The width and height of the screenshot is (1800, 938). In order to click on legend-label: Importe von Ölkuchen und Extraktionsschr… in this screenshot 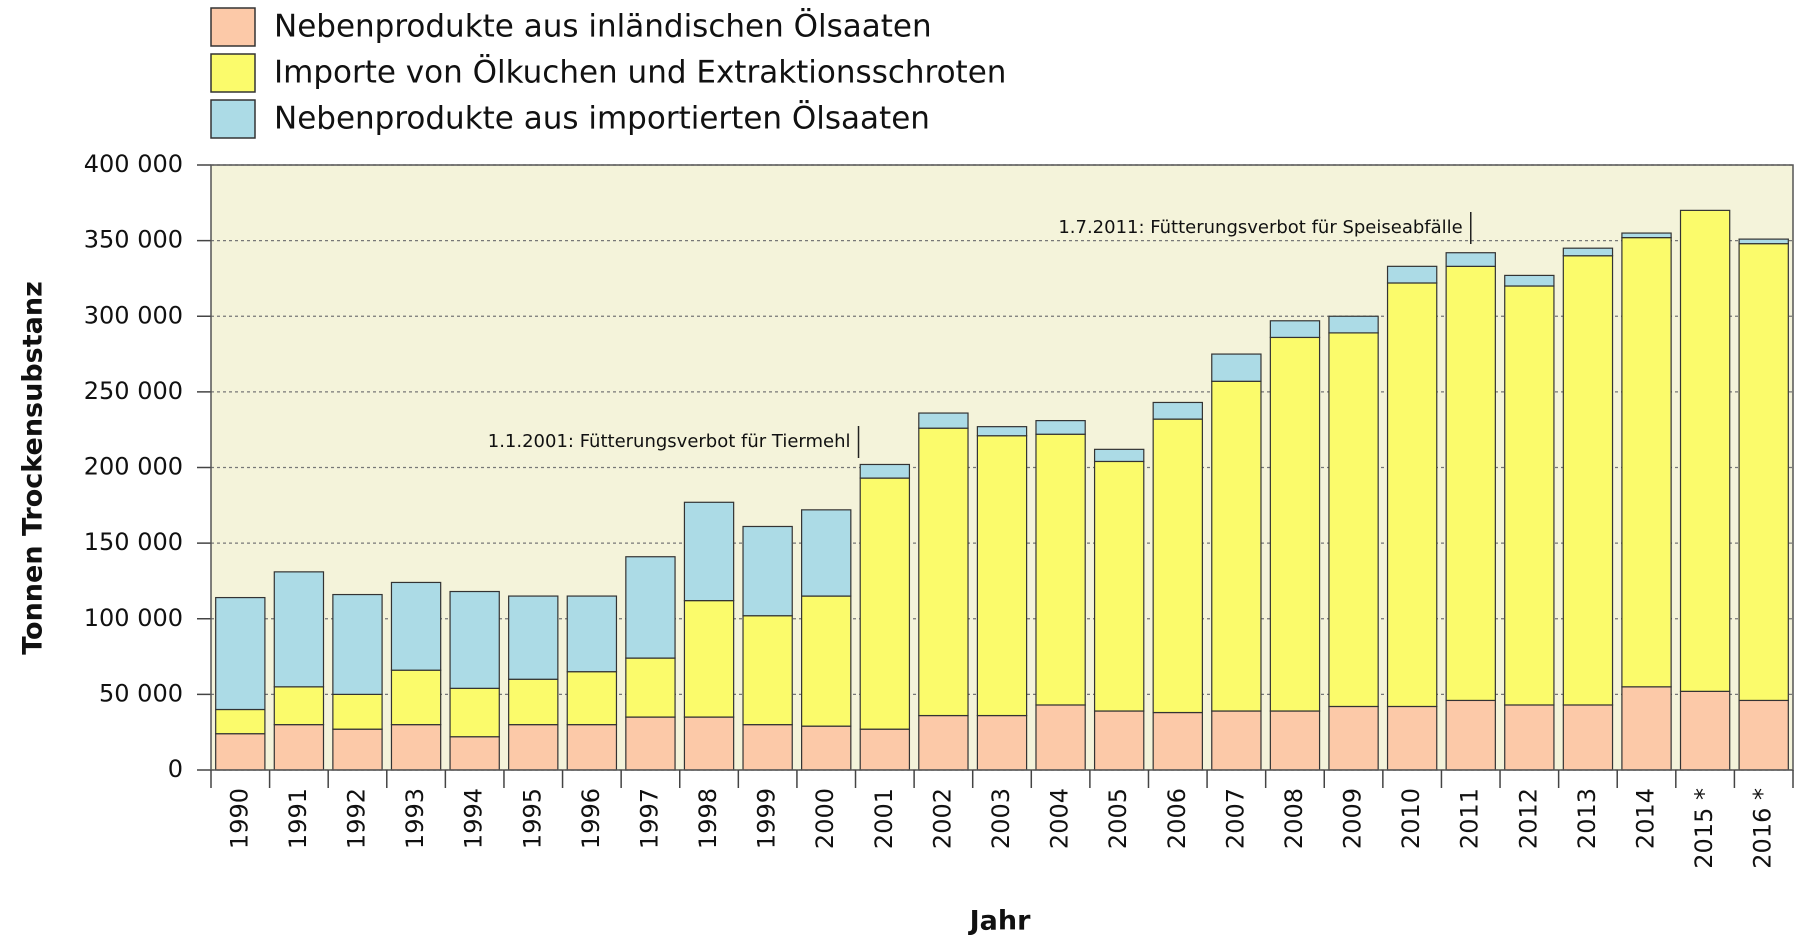, I will do `click(640, 72)`.